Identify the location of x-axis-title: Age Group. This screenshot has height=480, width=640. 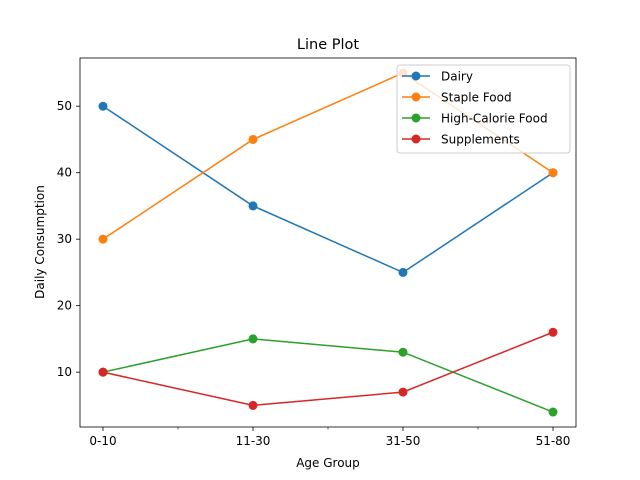
(328, 463).